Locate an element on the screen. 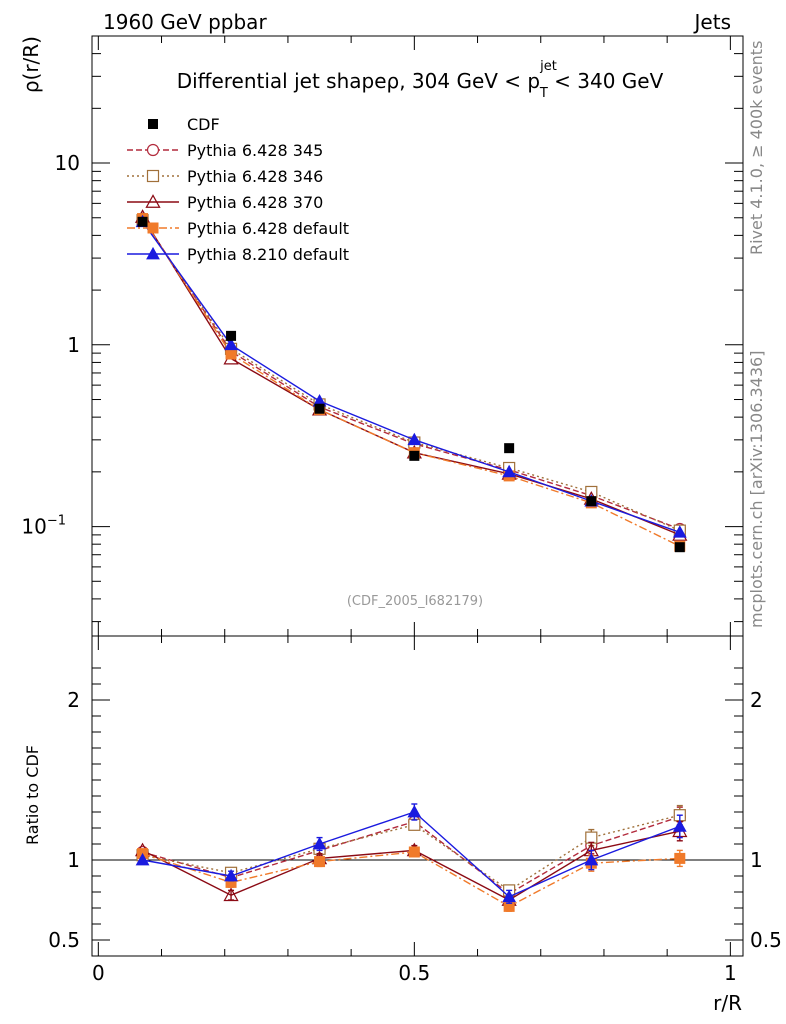  ratio-y-tick-label-right: 2 is located at coordinates (756, 700).